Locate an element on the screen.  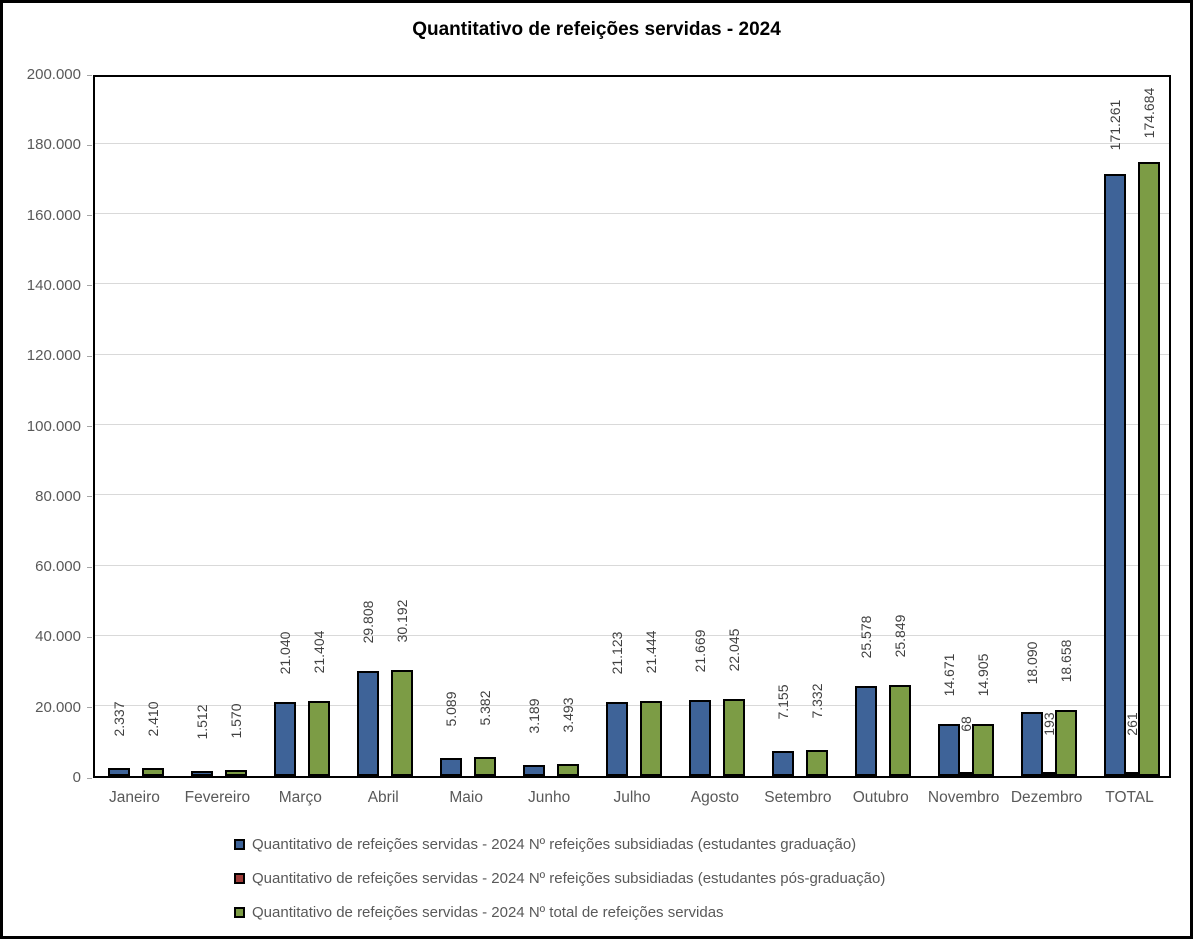
bar-data-label: 1.570 is located at coordinates (236, 721).